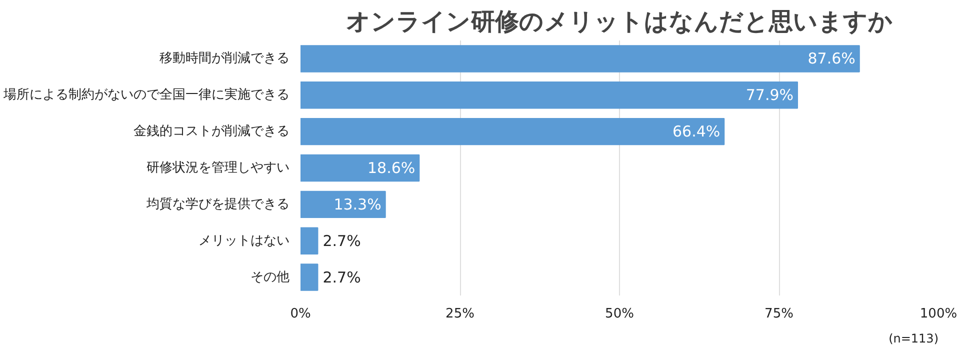 Image resolution: width=960 pixels, height=350 pixels. Describe the element at coordinates (244, 240) in the screenshot. I see `y-tick-label: メリットはない` at that location.